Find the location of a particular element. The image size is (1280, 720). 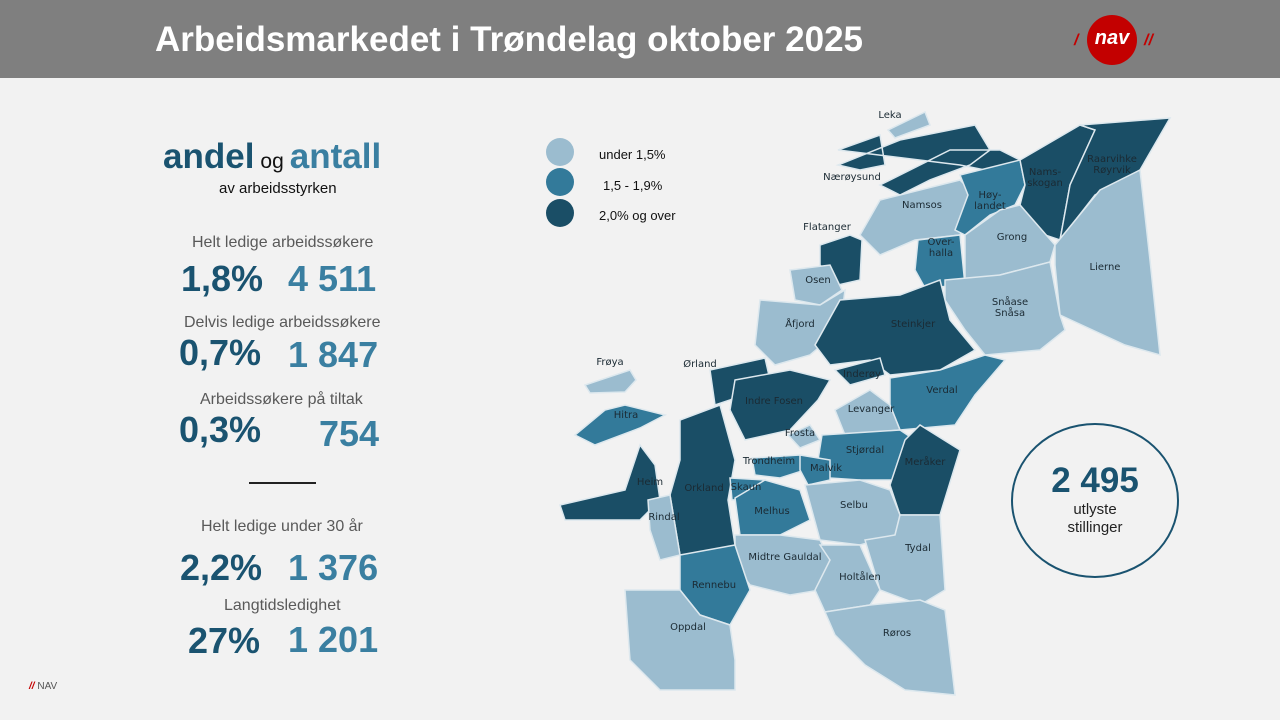

section-subtitle: av arbeidsstyrken is located at coordinates (278, 188).